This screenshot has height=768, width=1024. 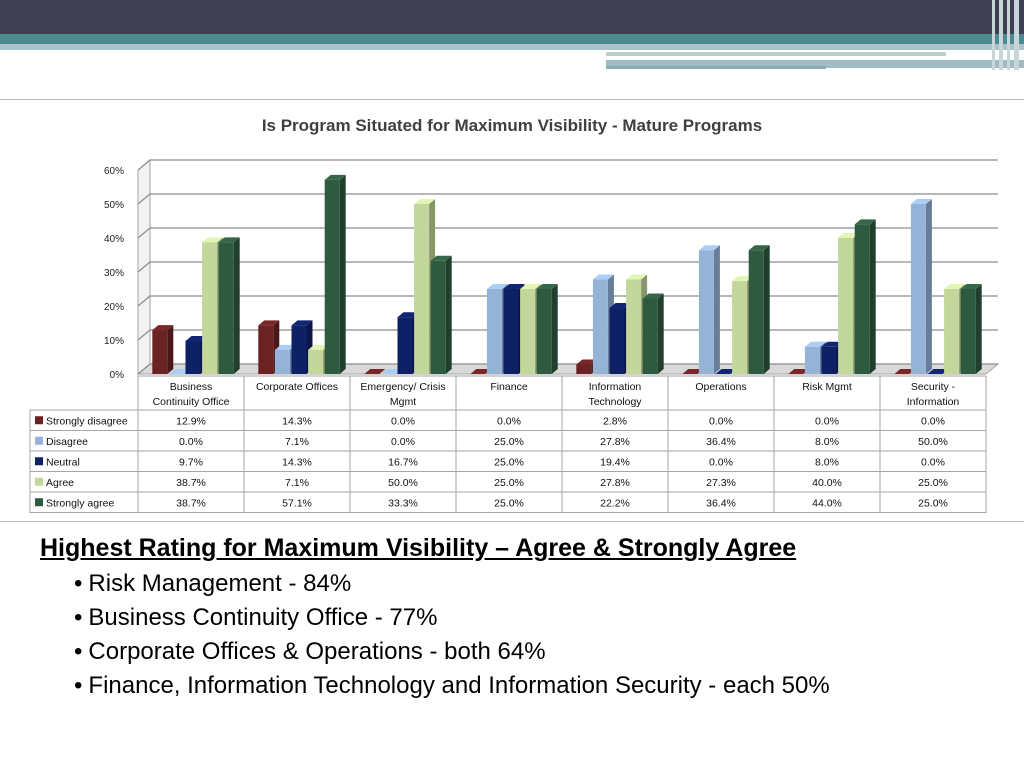 What do you see at coordinates (114, 171) in the screenshot?
I see `y-tick-label: 60%` at bounding box center [114, 171].